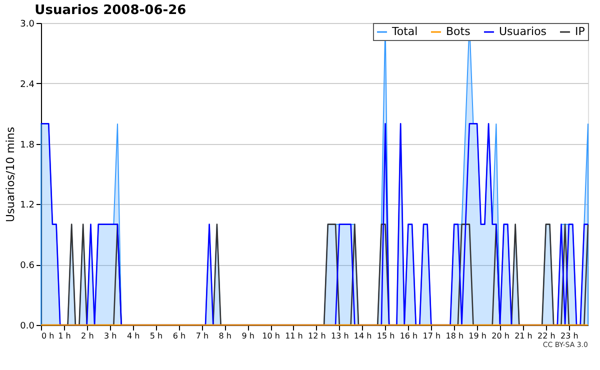 Image resolution: width=600 pixels, height=370 pixels. I want to click on x-tick-label: 2 h, so click(87, 336).